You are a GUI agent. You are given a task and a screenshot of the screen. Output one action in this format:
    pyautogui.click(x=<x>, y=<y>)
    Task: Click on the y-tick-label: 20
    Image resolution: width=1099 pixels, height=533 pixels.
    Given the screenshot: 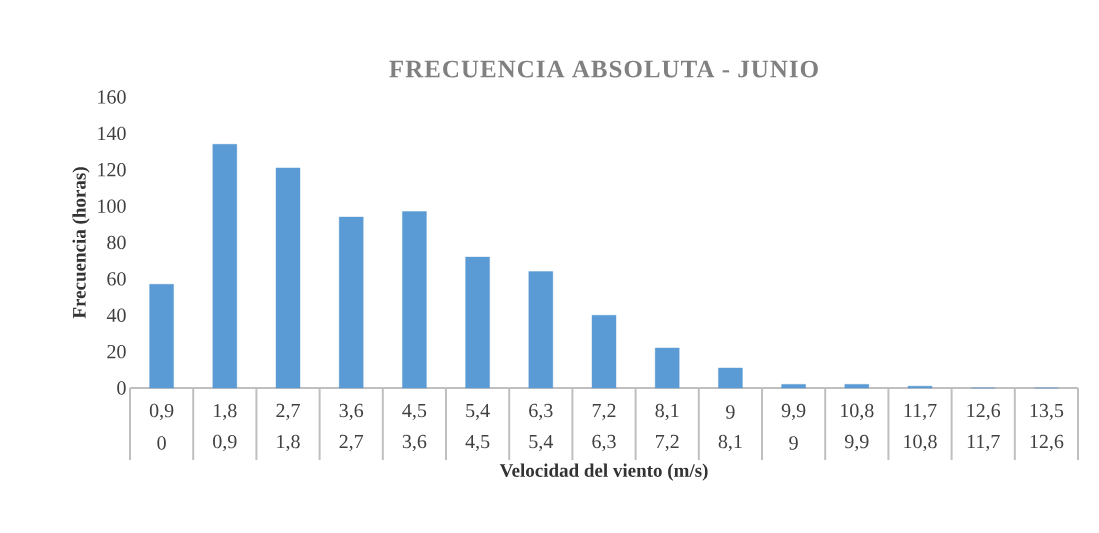 What is the action you would take?
    pyautogui.click(x=116, y=351)
    